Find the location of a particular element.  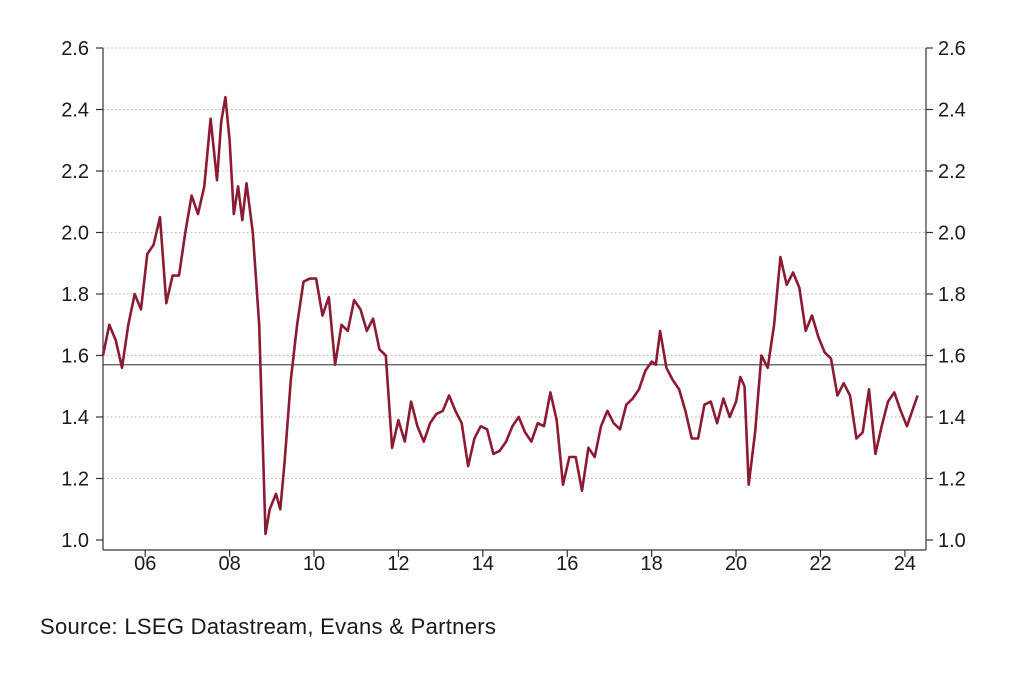

y-tick-label-right: 1.0 is located at coordinates (952, 541).